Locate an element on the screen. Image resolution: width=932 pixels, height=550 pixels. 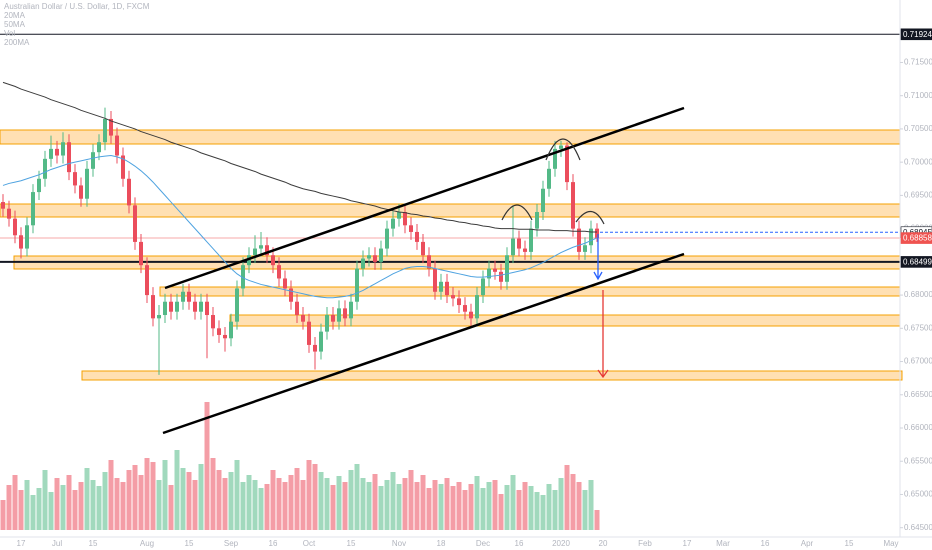
price-marker-label: 0.71924 is located at coordinates (917, 34).